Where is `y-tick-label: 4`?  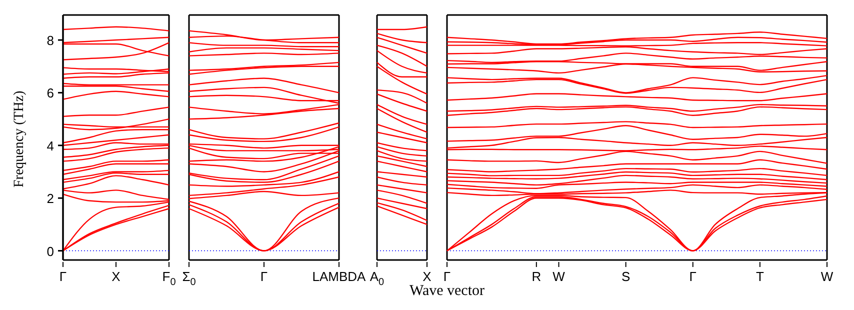 y-tick-label: 4 is located at coordinates (50, 146).